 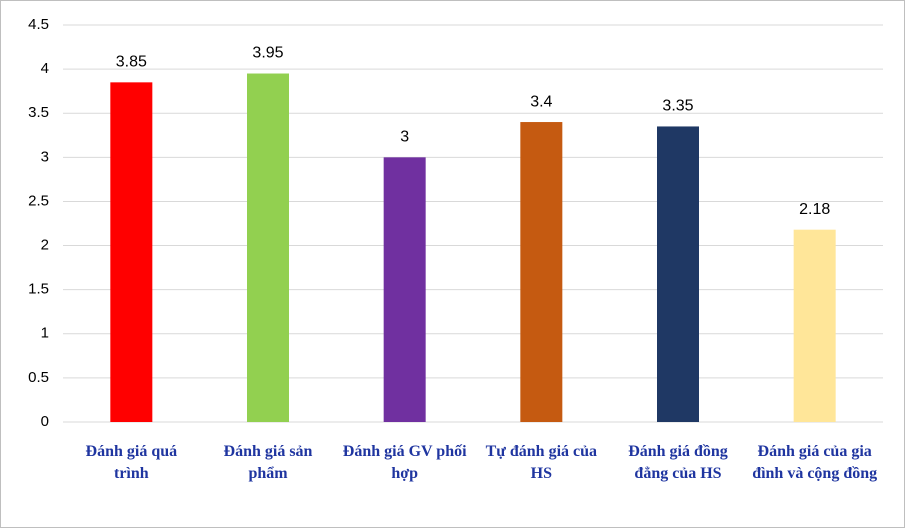 What do you see at coordinates (815, 462) in the screenshot?
I see `x-tick-label: Đánh giá của gia đình và cộng đồng` at bounding box center [815, 462].